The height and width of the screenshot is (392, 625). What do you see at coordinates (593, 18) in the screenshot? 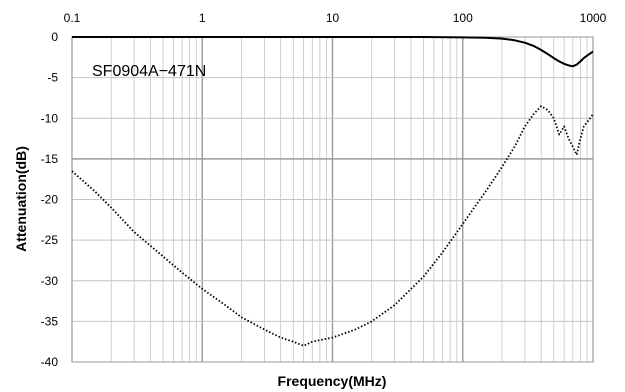
I see `x-tick-label: 1000` at bounding box center [593, 18].